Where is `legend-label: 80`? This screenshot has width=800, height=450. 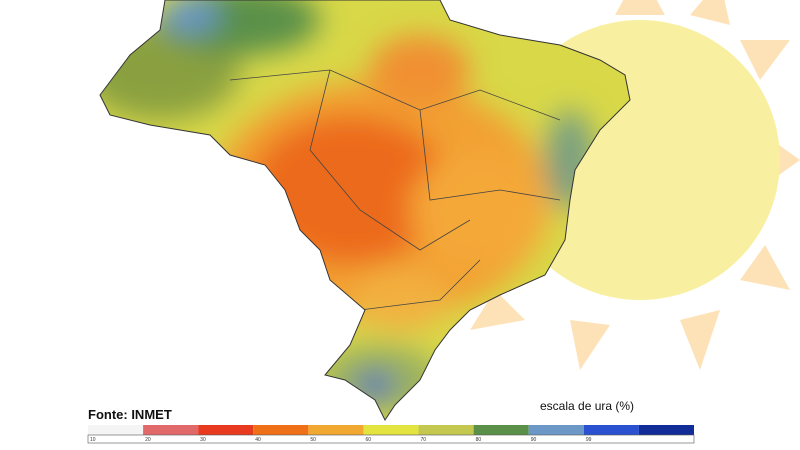
legend-label: 80 is located at coordinates (479, 440).